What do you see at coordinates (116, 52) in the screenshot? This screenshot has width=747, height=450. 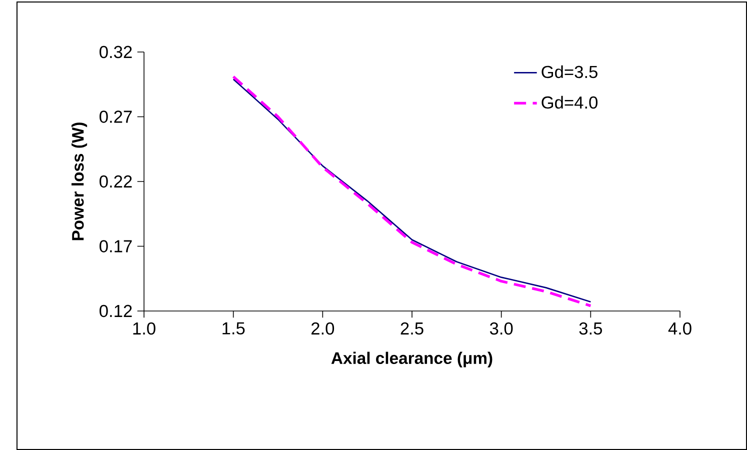 I see `y-tick-label: 0.32` at bounding box center [116, 52].